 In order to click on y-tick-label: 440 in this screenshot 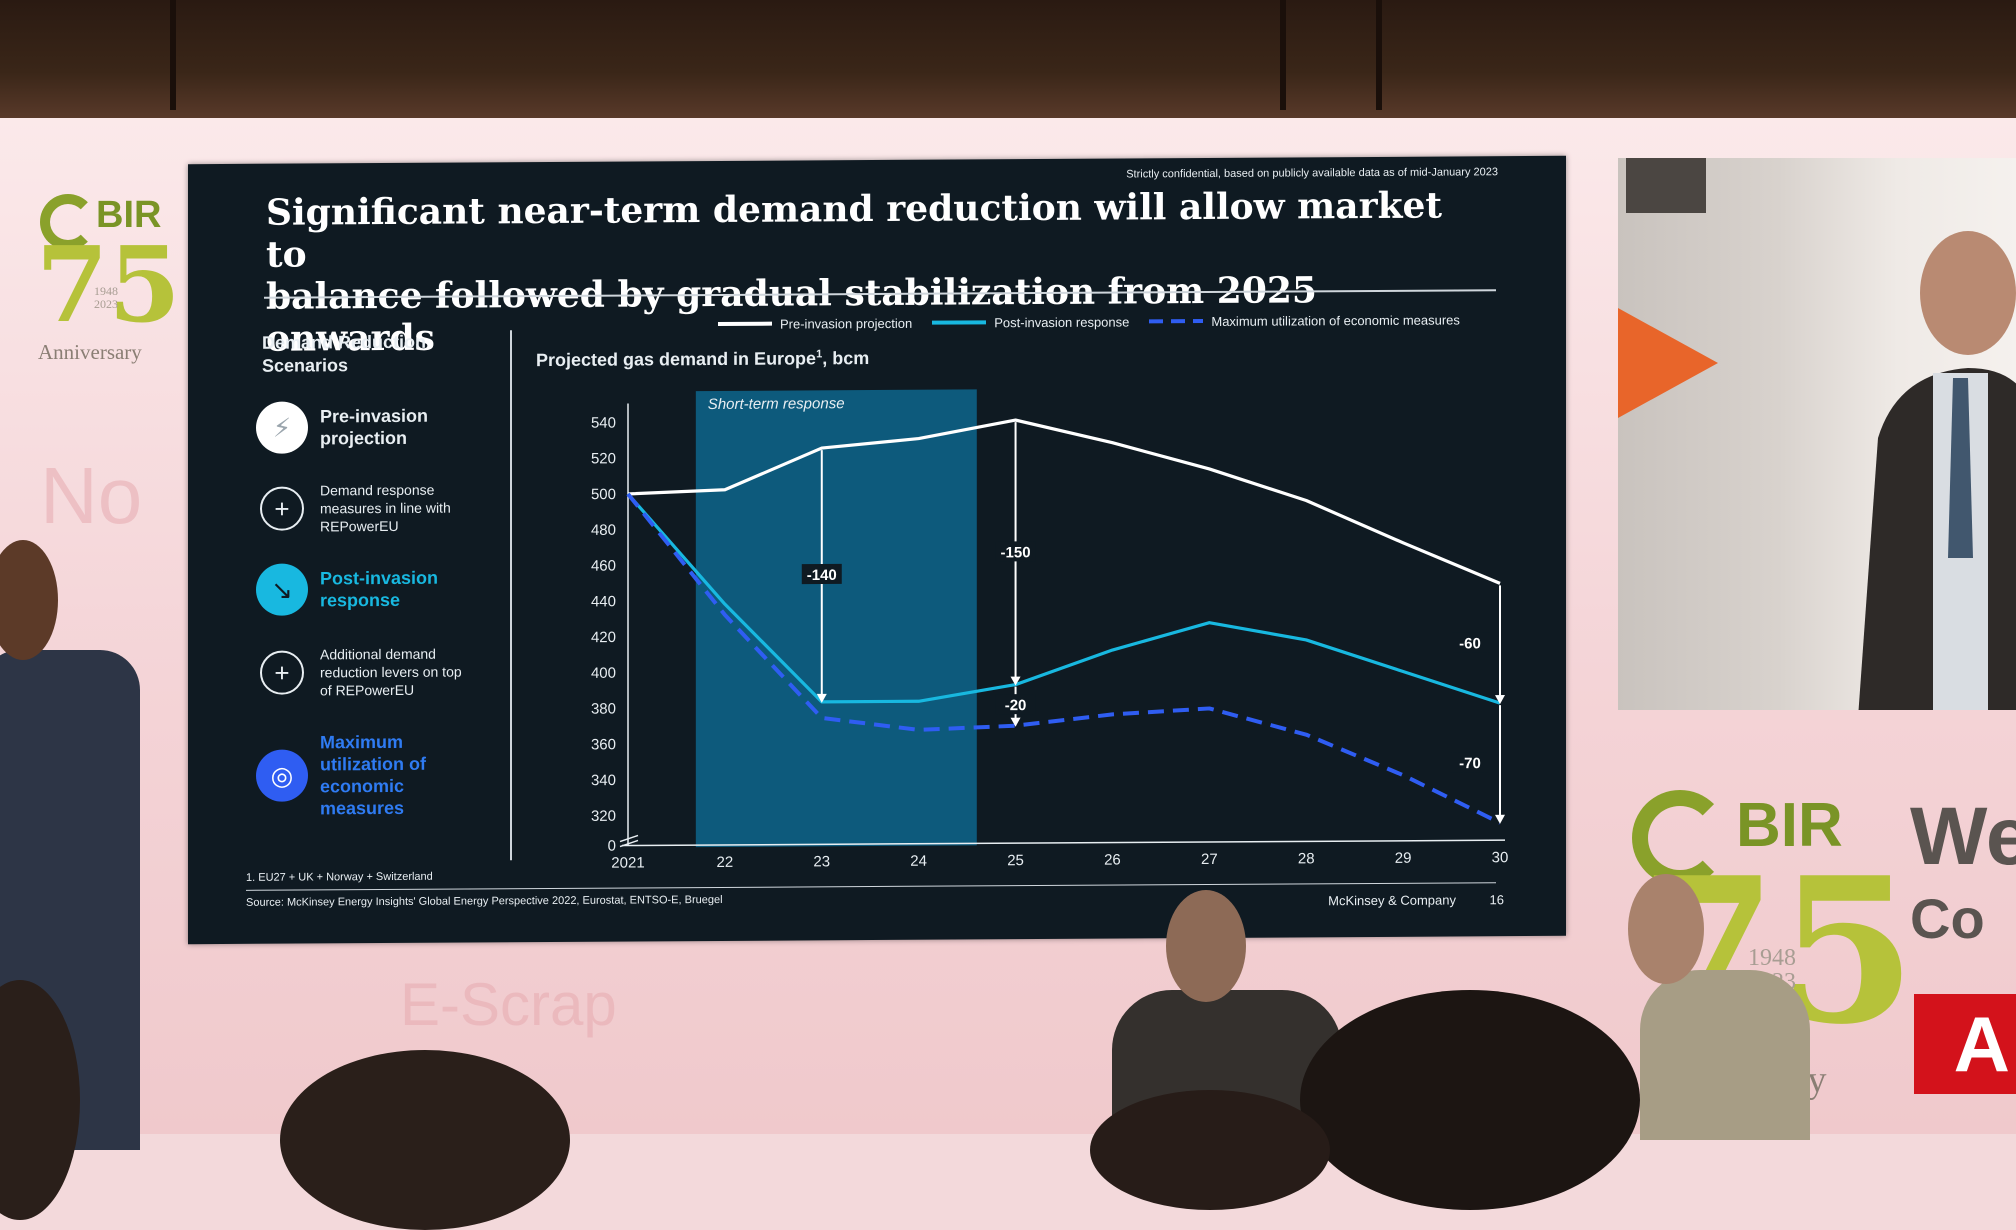, I will do `click(603, 601)`.